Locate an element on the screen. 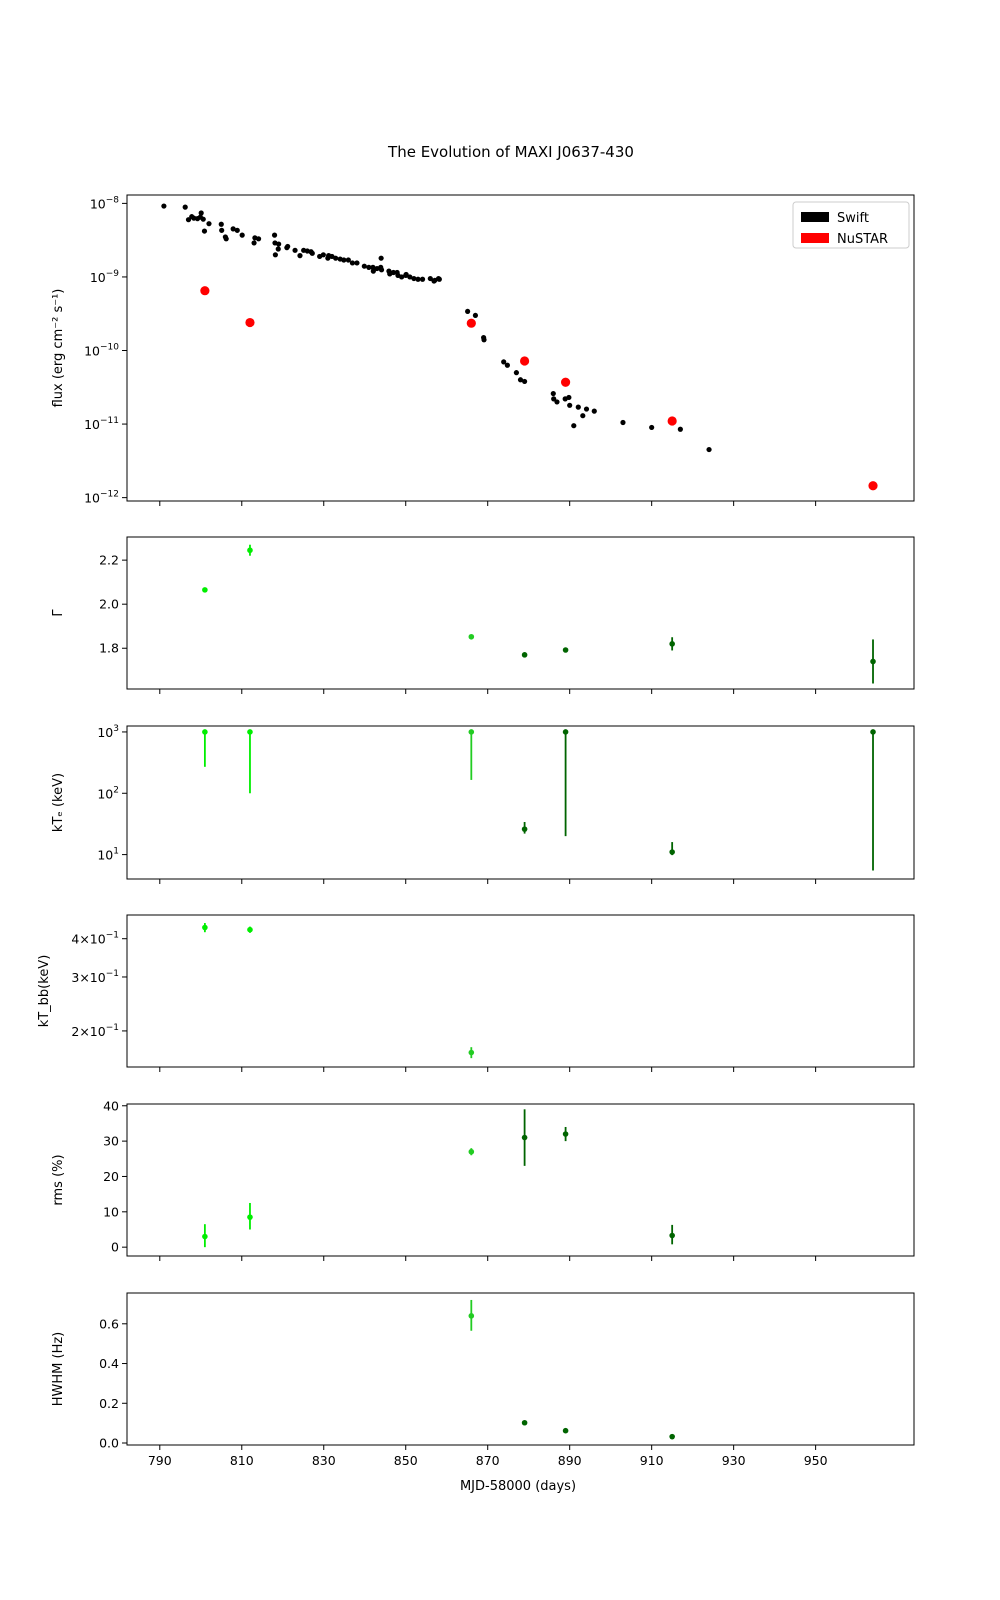  legend-swatch-nustar is located at coordinates (815, 238).